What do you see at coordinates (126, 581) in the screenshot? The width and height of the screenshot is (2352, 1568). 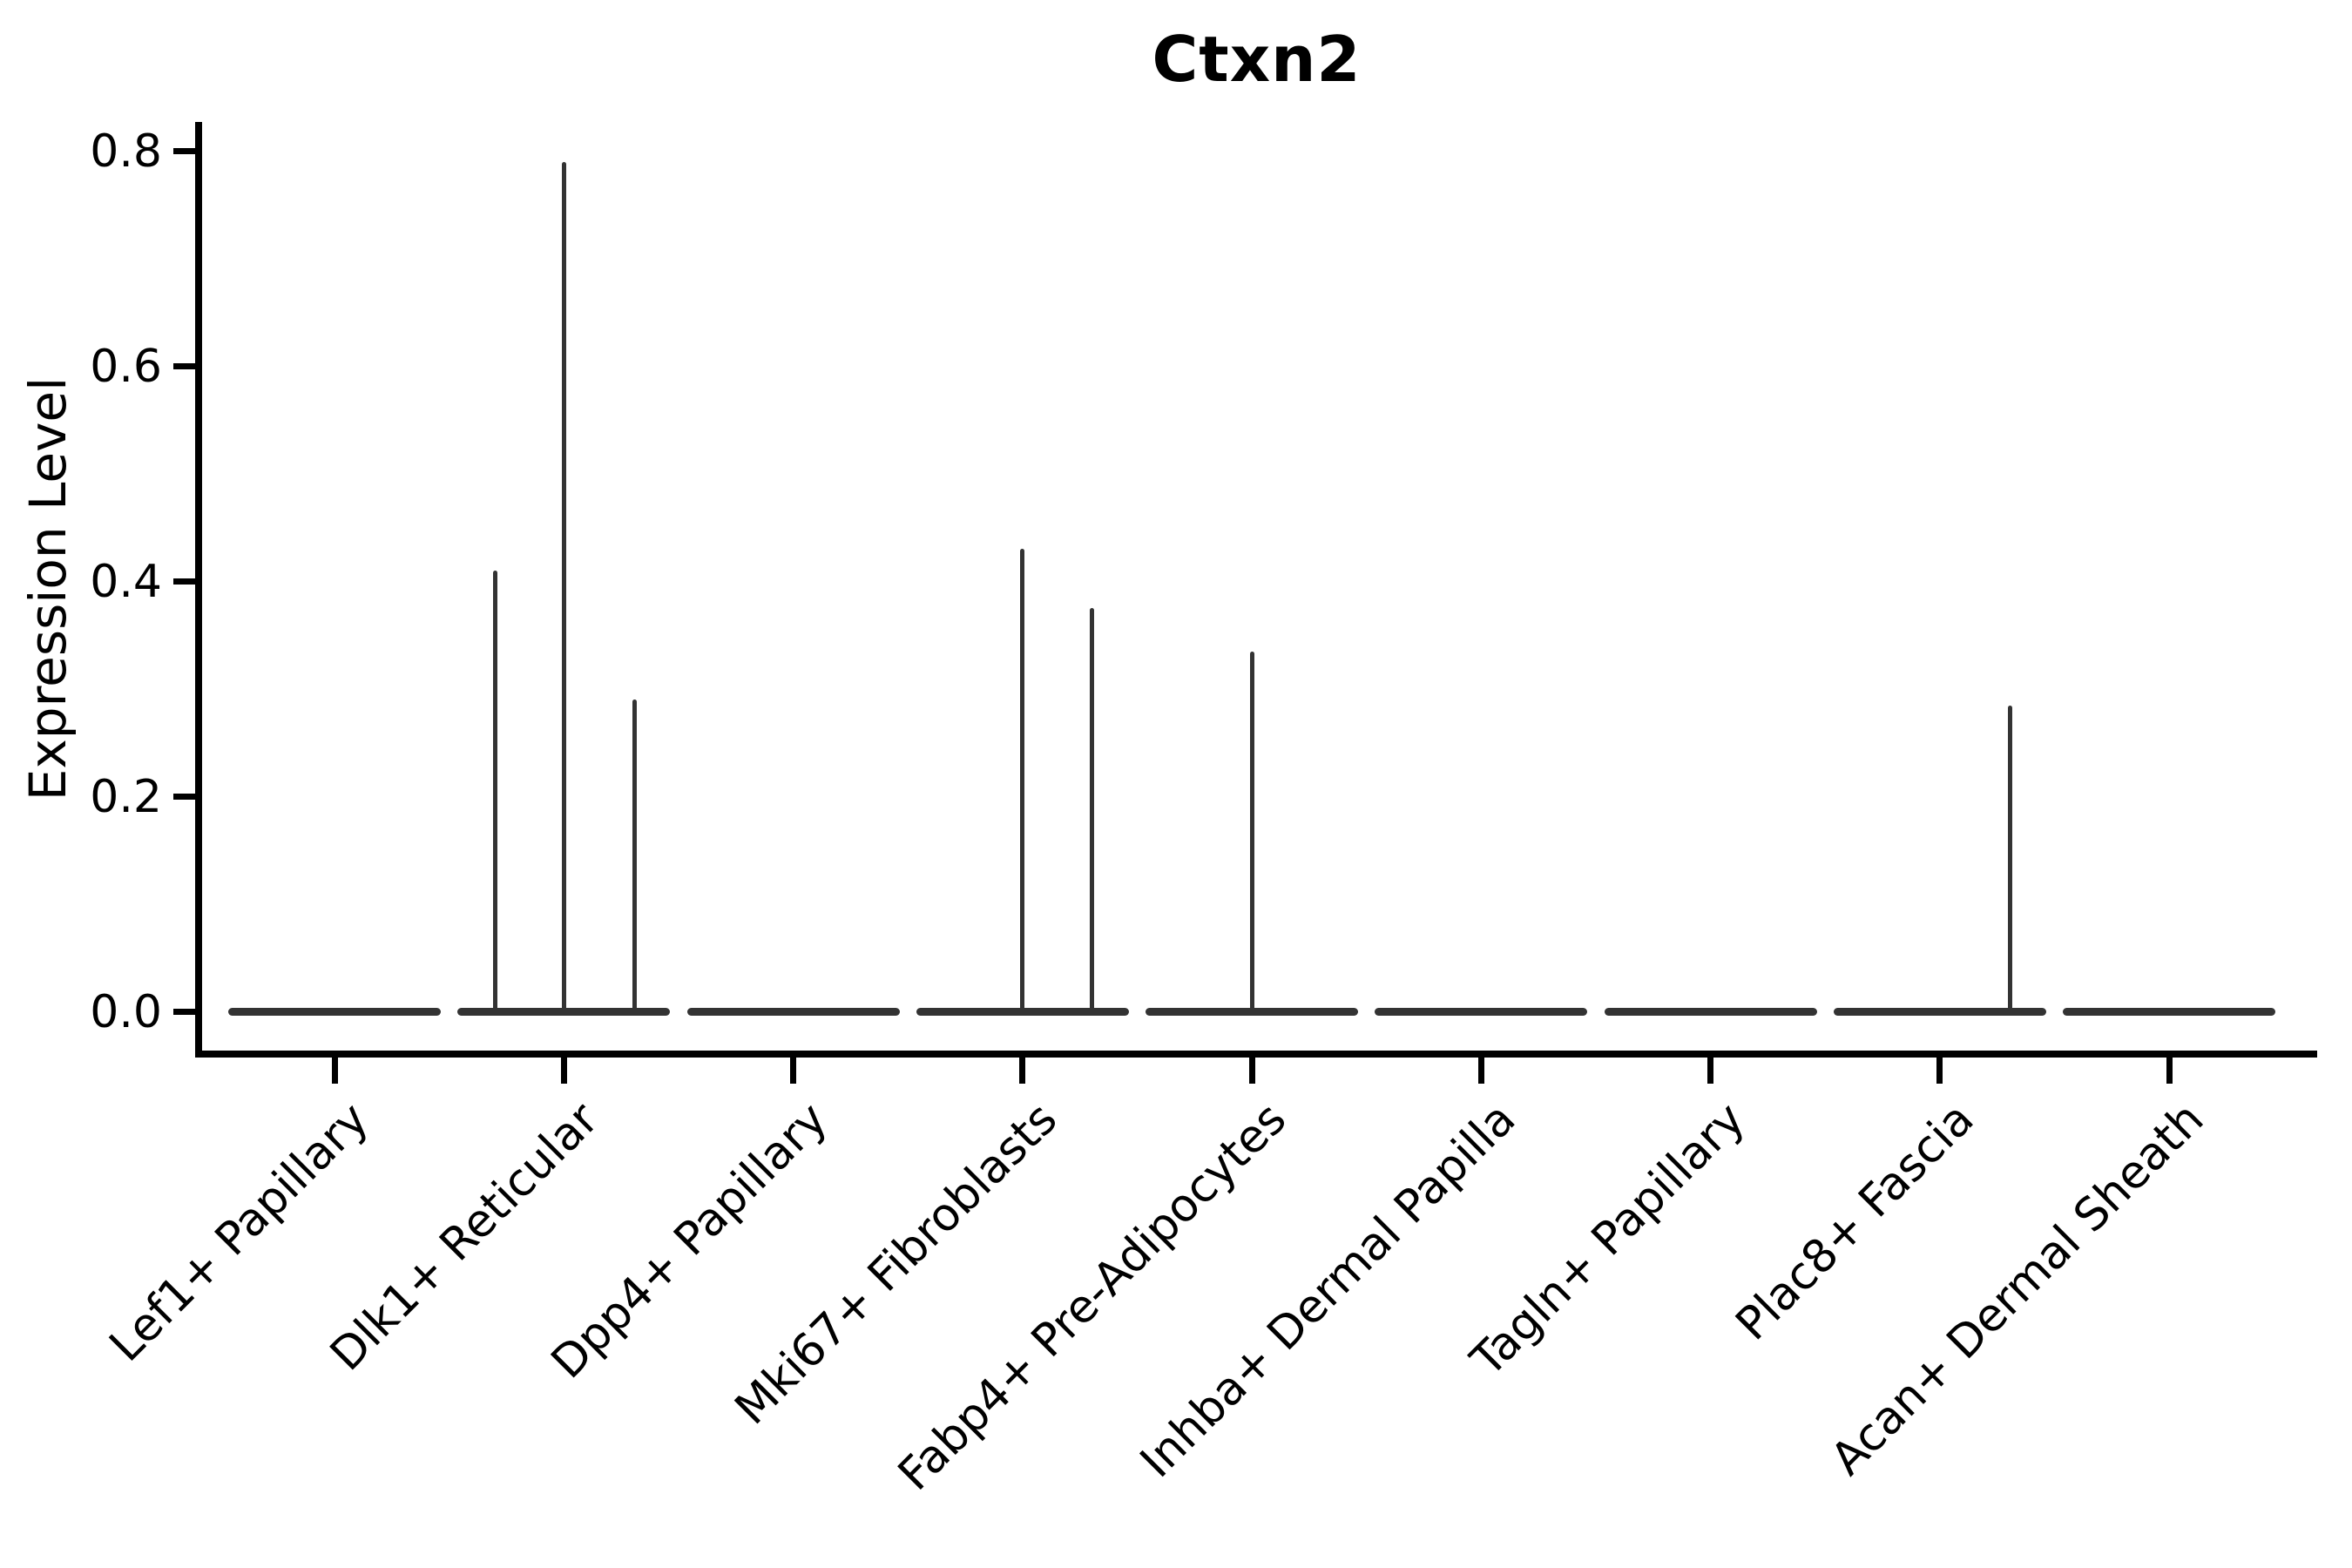 I see `y-tick-label: 0.4` at bounding box center [126, 581].